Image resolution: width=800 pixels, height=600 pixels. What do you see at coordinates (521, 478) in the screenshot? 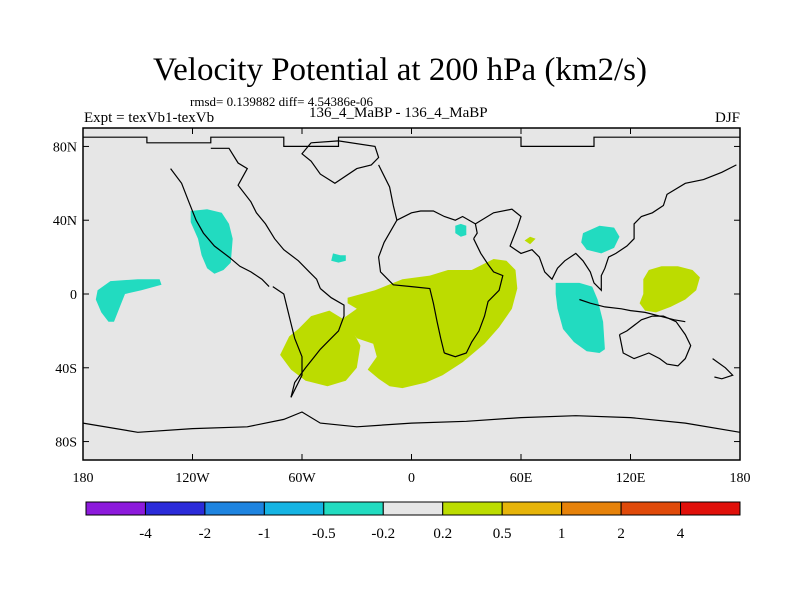
I see `x-tick-label: 60E` at bounding box center [521, 478].